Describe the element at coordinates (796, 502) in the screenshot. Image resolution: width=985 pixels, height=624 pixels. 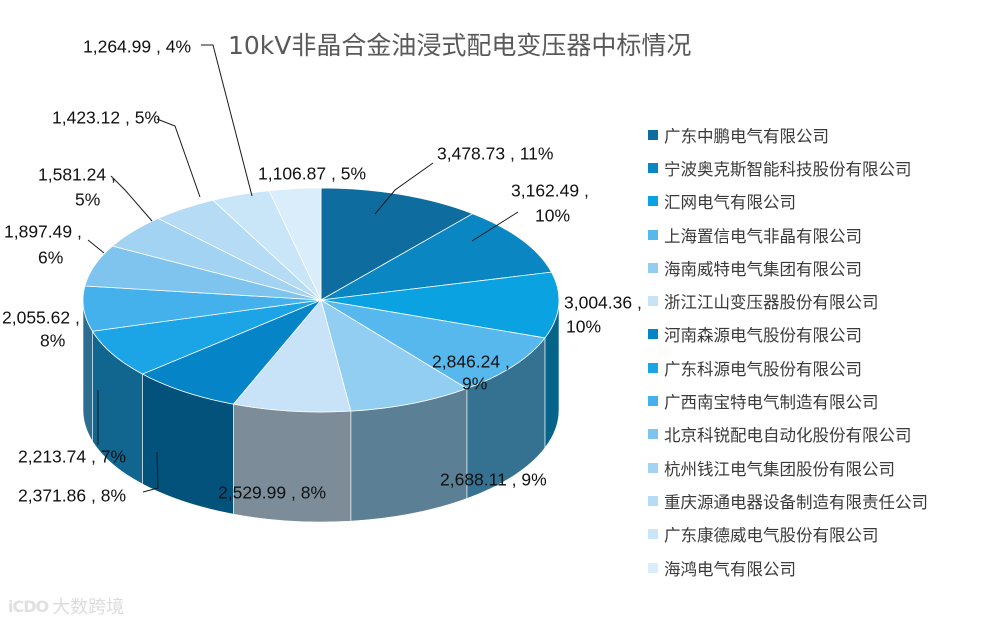
I see `legend-label: 重庆源通电器设备制造有限责任公司` at that location.